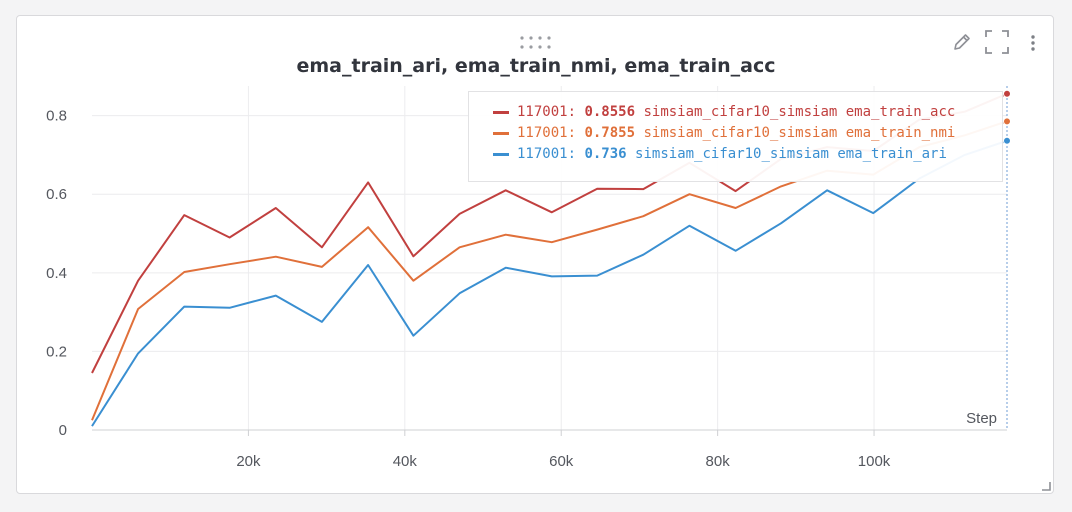 This screenshot has width=1072, height=512. Describe the element at coordinates (63, 430) in the screenshot. I see `y-tick-label: 0` at that location.